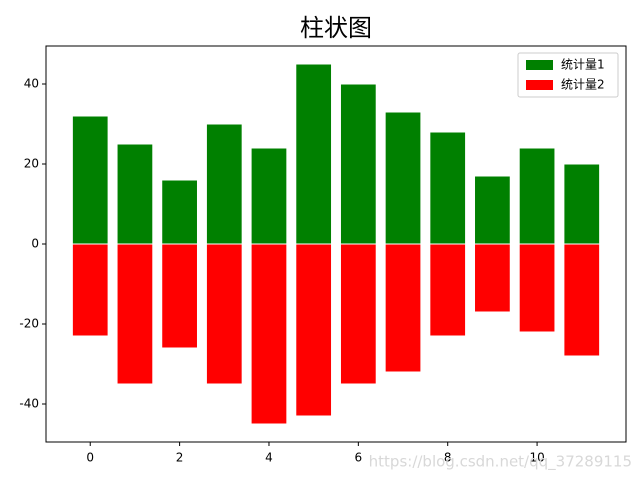 This screenshot has height=480, width=640. I want to click on y-tick-label: -20, so click(29, 324).